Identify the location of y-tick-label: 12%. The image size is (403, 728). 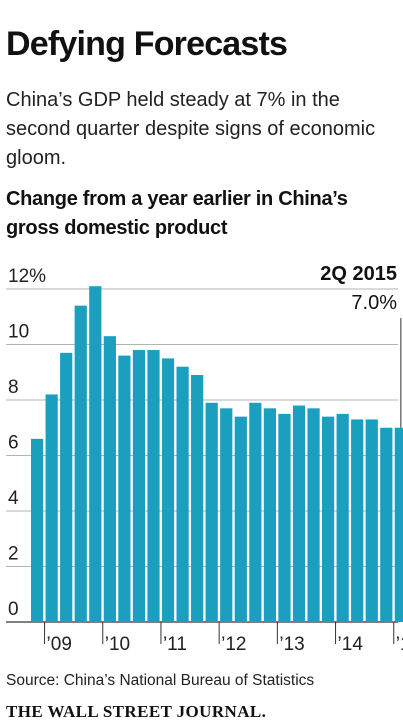
(27, 276).